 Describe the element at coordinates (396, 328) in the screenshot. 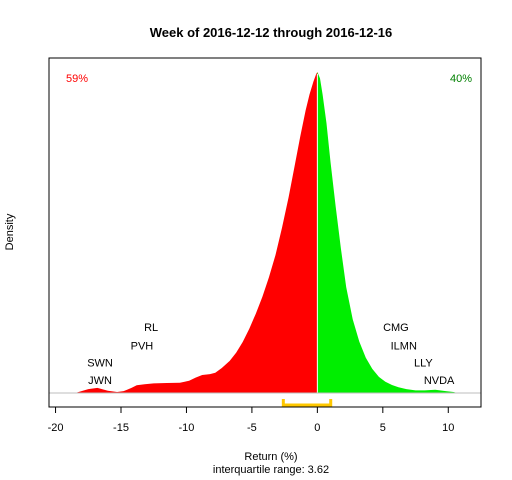

I see `annotation-label: CMG` at that location.